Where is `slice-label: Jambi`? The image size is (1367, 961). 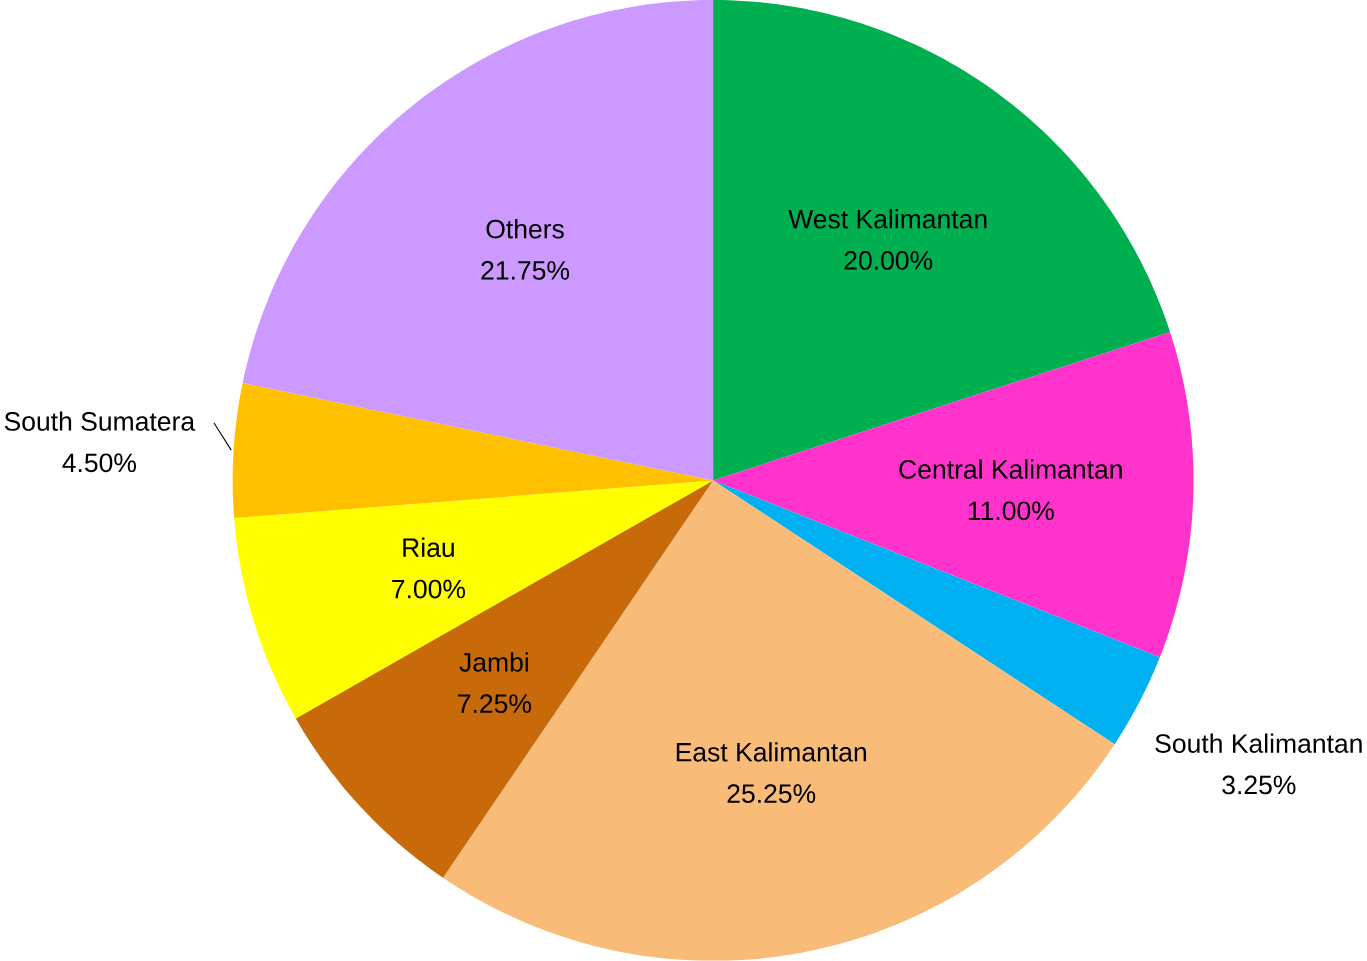
slice-label: Jambi is located at coordinates (493, 662).